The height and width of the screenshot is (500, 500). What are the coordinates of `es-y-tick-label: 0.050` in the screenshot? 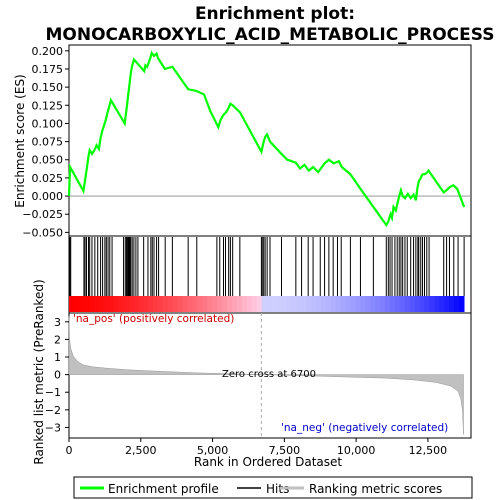 It's located at (48, 160).